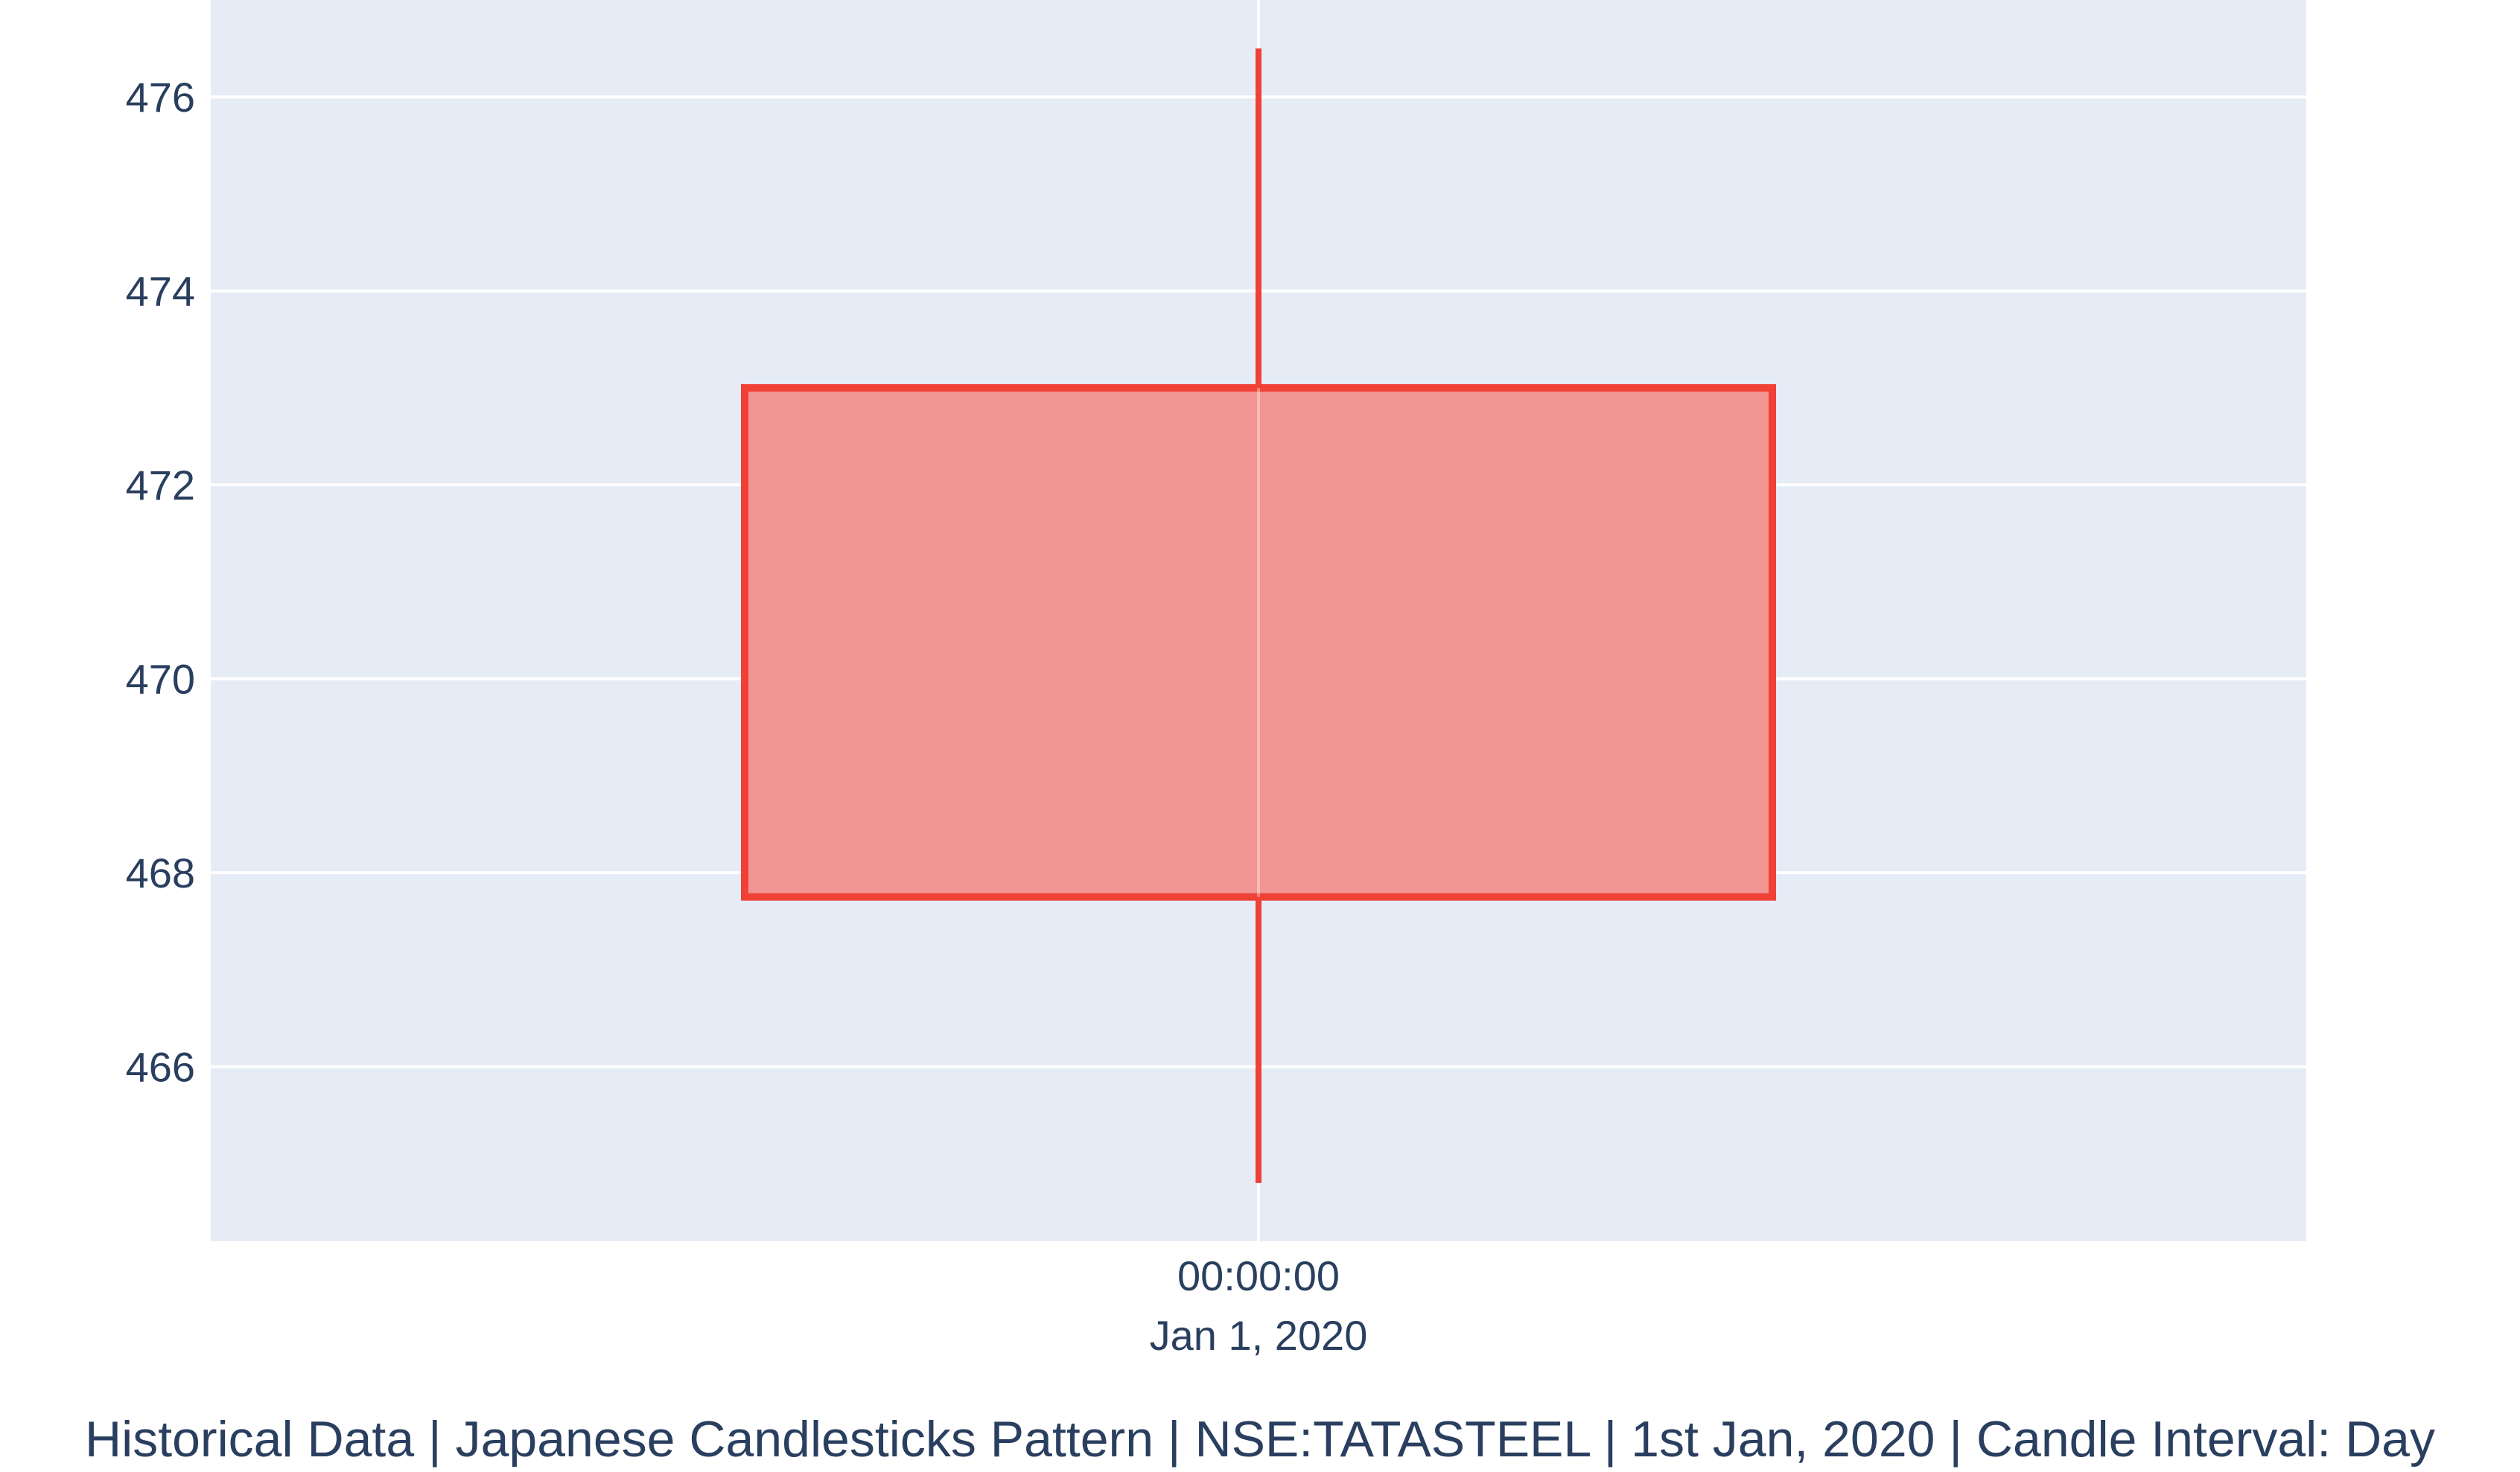  Describe the element at coordinates (160, 873) in the screenshot. I see `y-tick-label: 468` at that location.